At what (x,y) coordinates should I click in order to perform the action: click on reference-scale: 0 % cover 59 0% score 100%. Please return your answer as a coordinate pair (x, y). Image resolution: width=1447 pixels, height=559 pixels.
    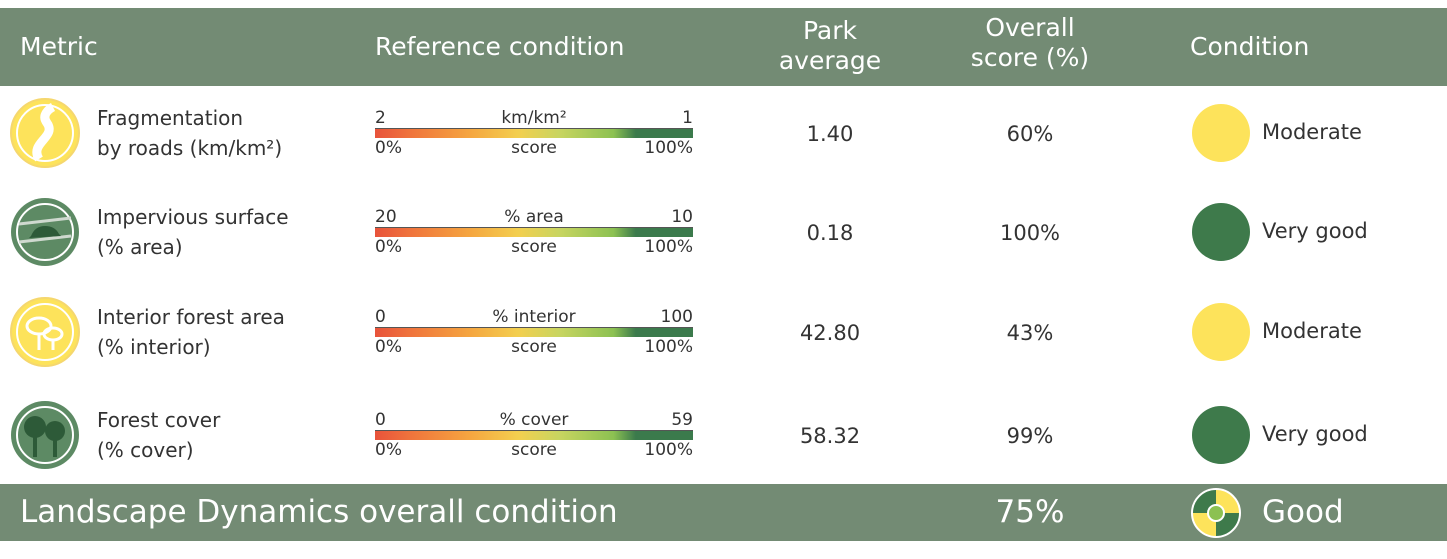
    Looking at the image, I should click on (534, 435).